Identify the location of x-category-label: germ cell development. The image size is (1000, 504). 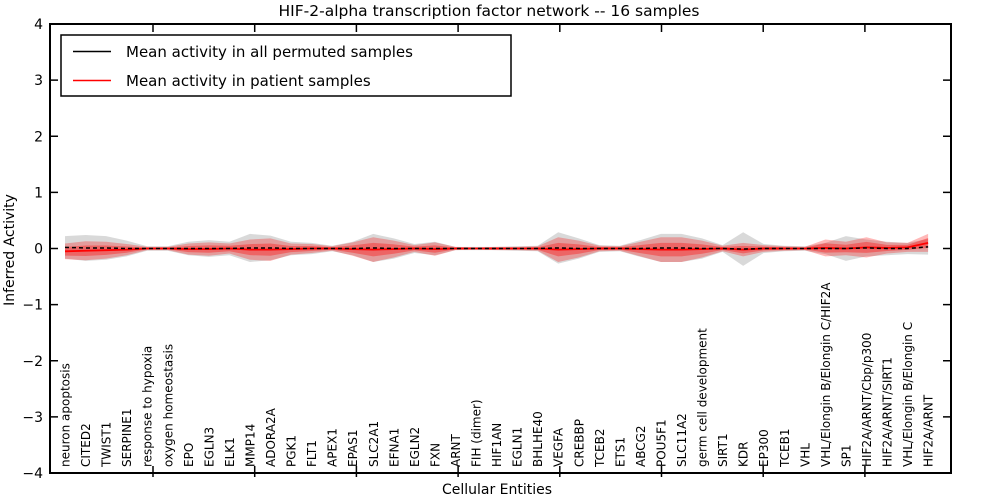
(703, 397).